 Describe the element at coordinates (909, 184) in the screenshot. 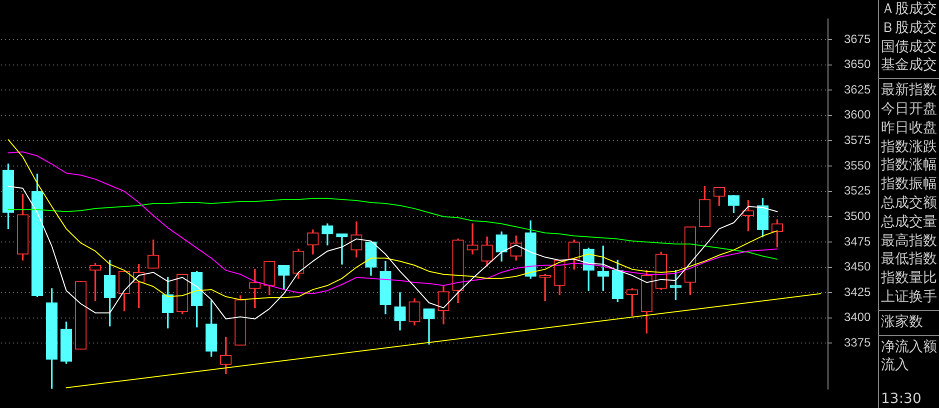

I see `text: 指数振幅` at that location.